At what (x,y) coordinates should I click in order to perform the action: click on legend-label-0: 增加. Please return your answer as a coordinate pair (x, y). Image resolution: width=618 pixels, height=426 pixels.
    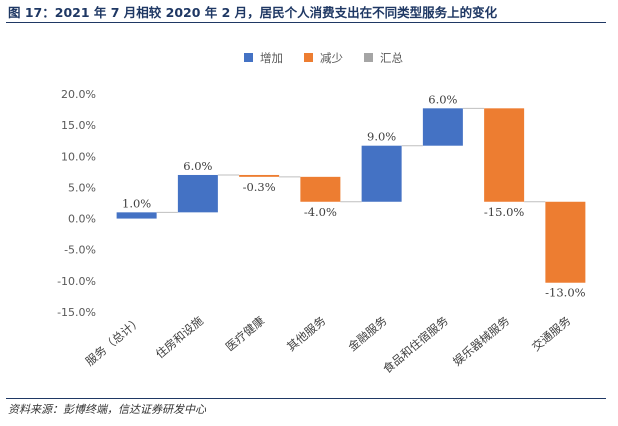
    Looking at the image, I should click on (271, 58).